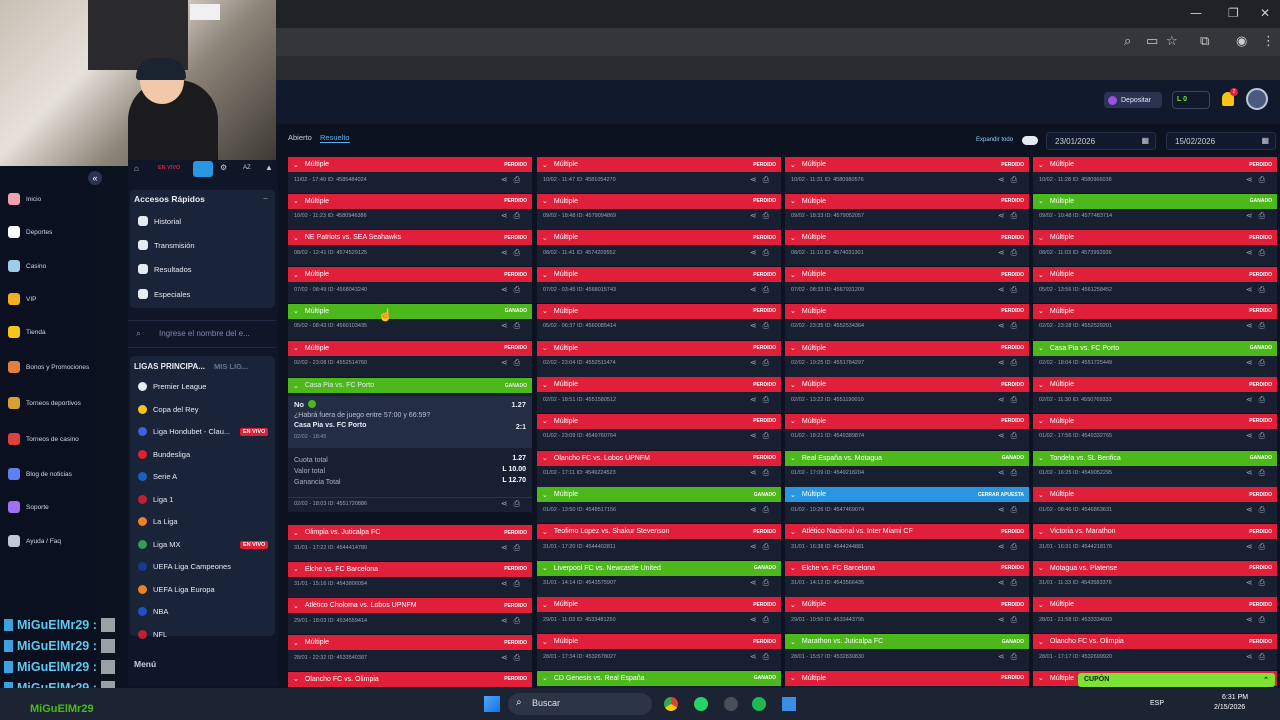 The image size is (1280, 720). I want to click on whatsapp-icon, so click(701, 704).